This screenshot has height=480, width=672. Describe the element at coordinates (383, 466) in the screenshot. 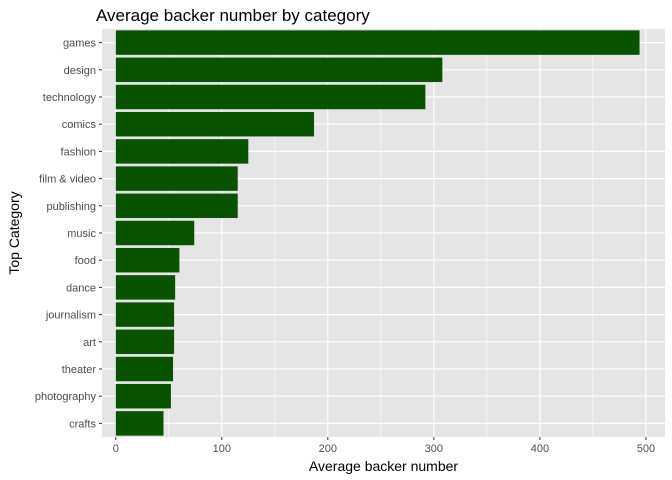

I see `x-axis-title: Average backer number` at that location.